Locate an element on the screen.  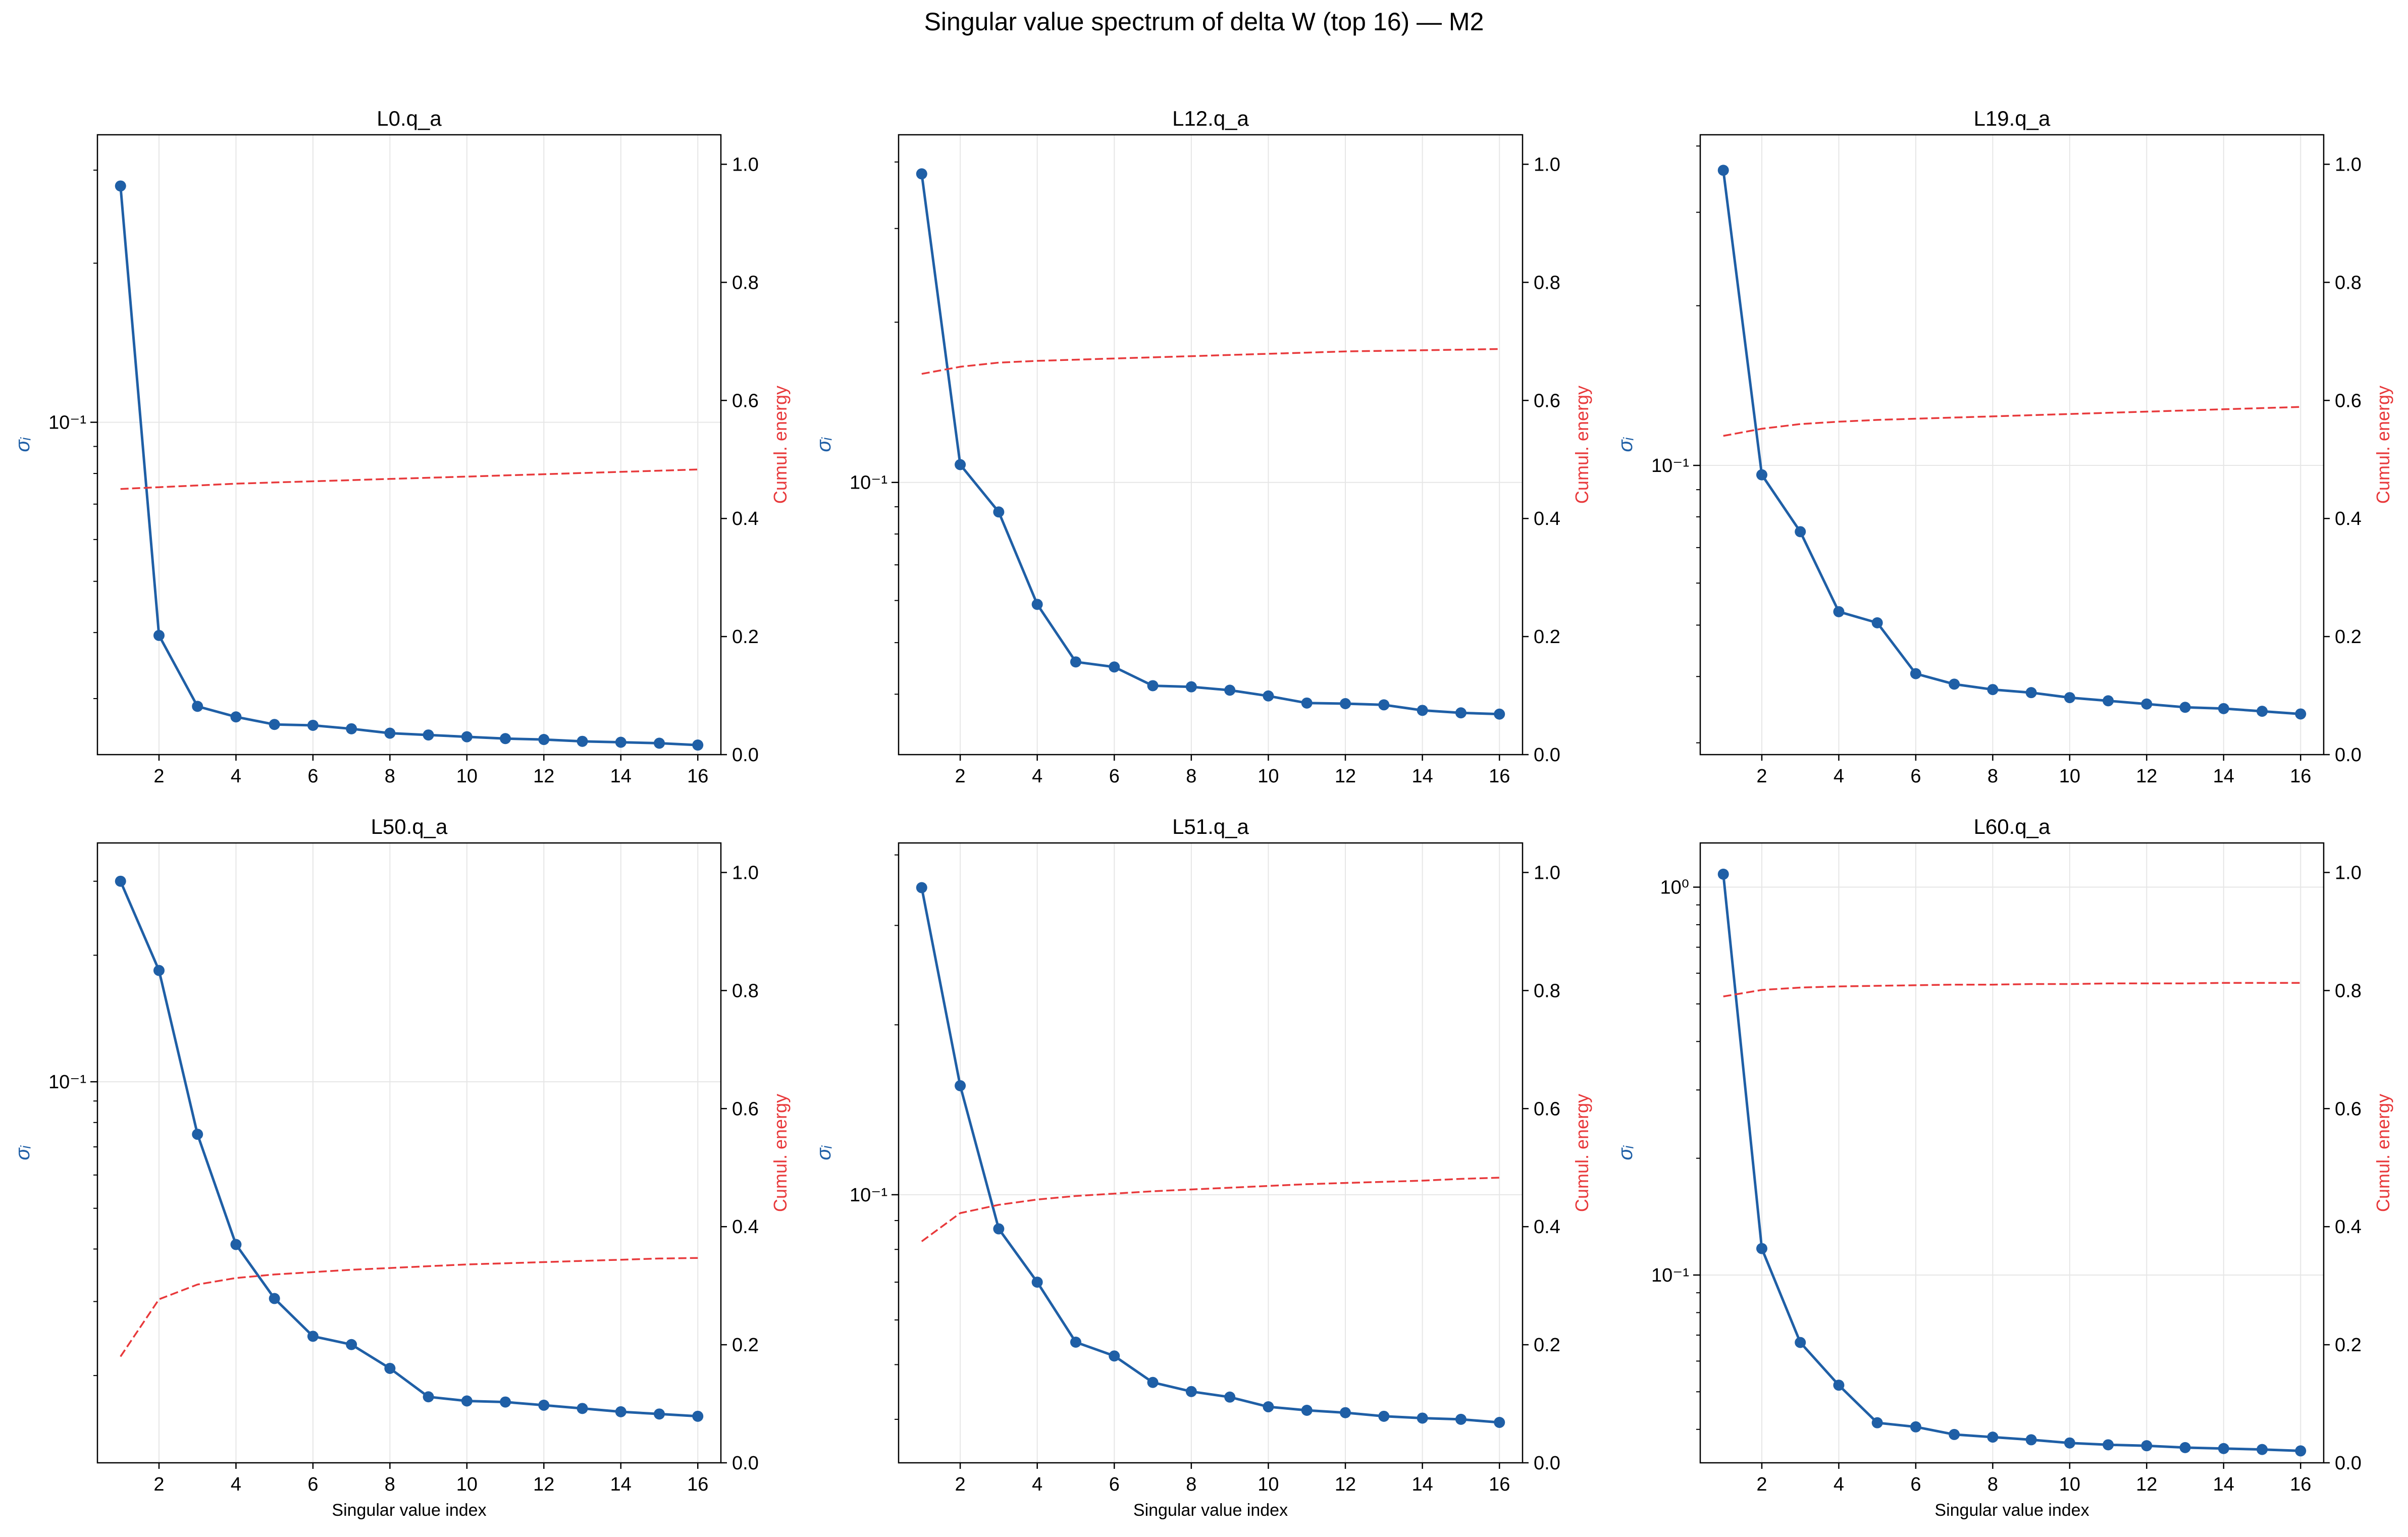
y-right-tick-label: 0.2 is located at coordinates (2348, 1345).